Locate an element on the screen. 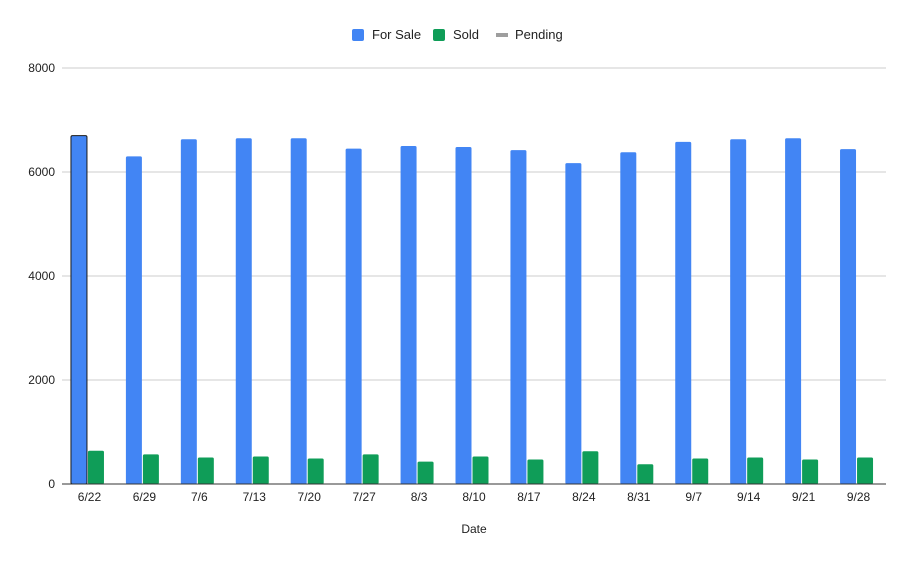 This screenshot has width=914, height=564. legend-swatch-sold is located at coordinates (439, 35).